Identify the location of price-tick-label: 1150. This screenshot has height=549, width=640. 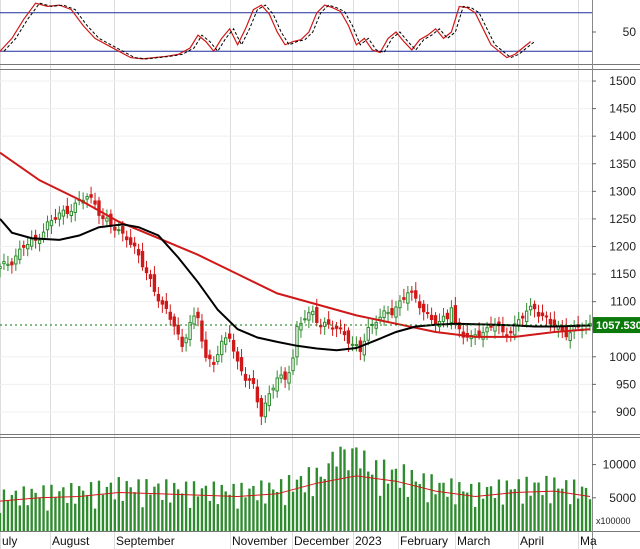
(623, 274).